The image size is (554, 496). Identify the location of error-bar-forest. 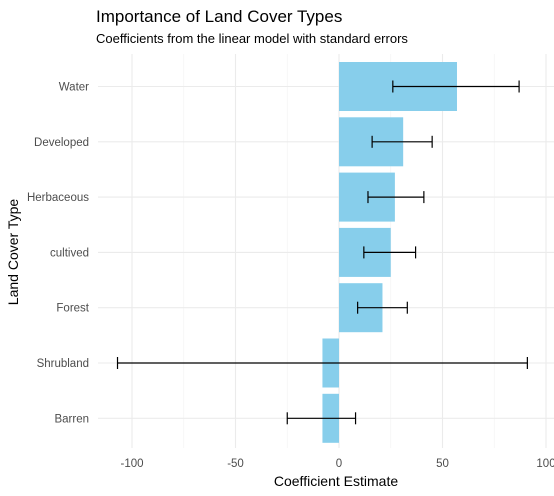
(382, 307).